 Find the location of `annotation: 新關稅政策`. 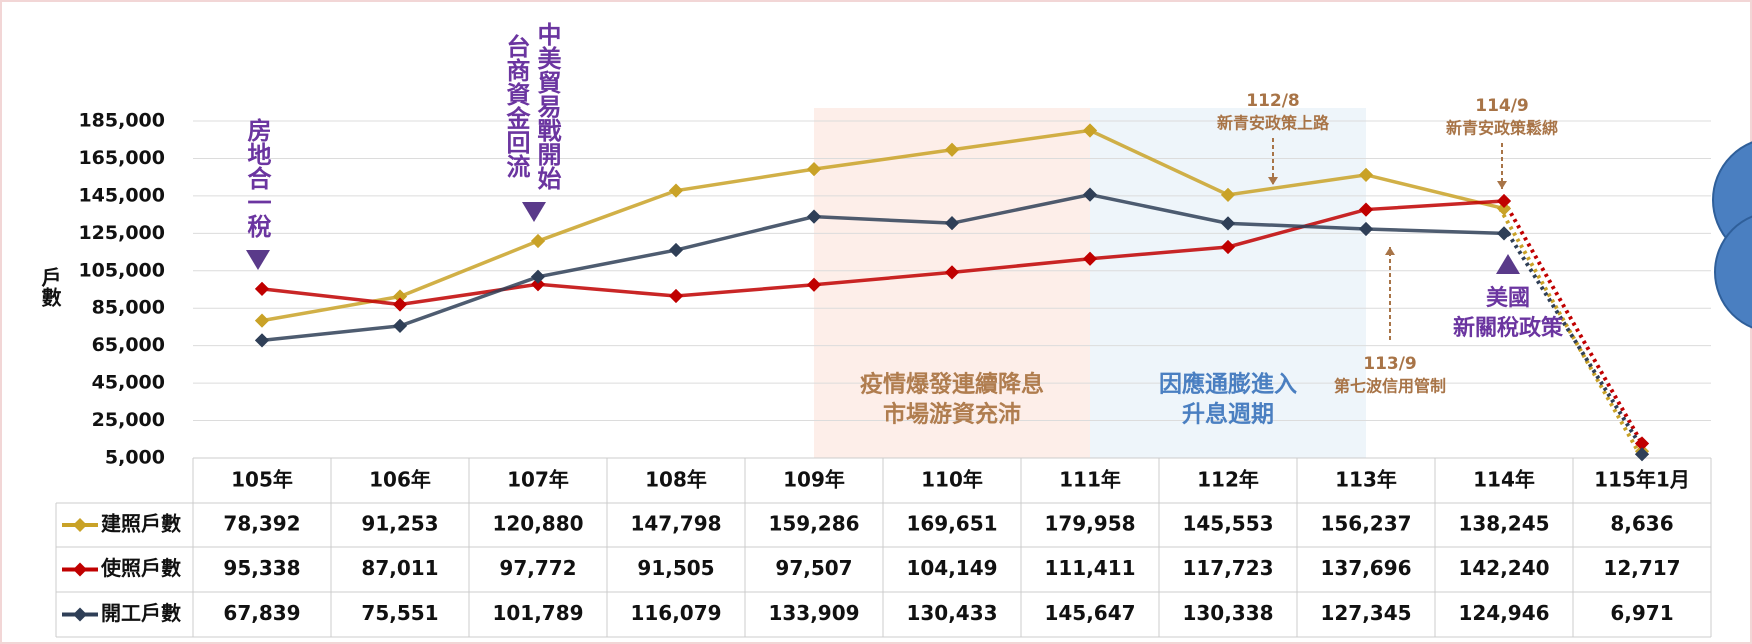

annotation: 新關稅政策 is located at coordinates (1508, 328).